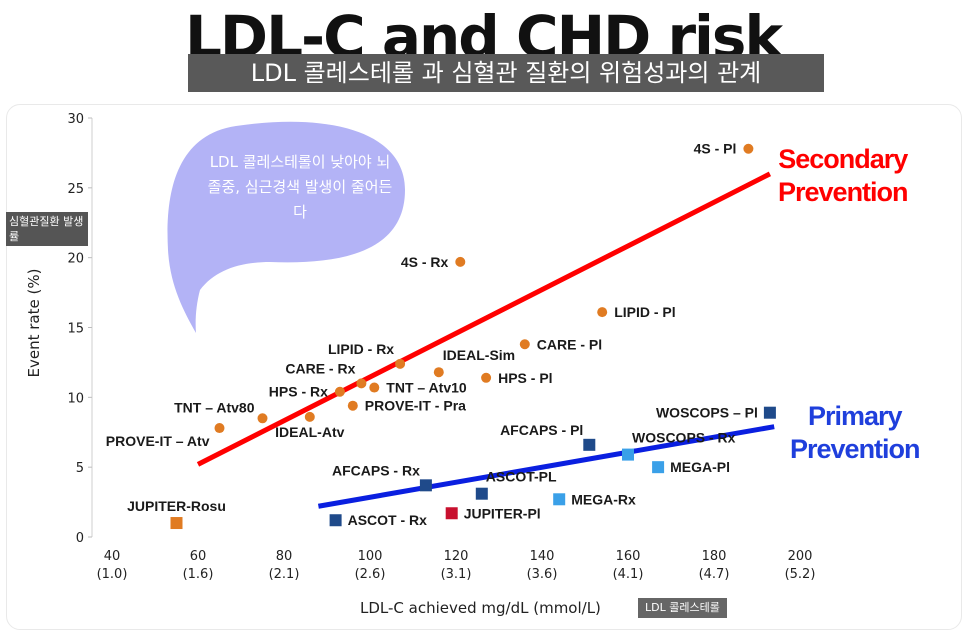  Describe the element at coordinates (603, 499) in the screenshot. I see `point-label: MEGA-Rx` at that location.